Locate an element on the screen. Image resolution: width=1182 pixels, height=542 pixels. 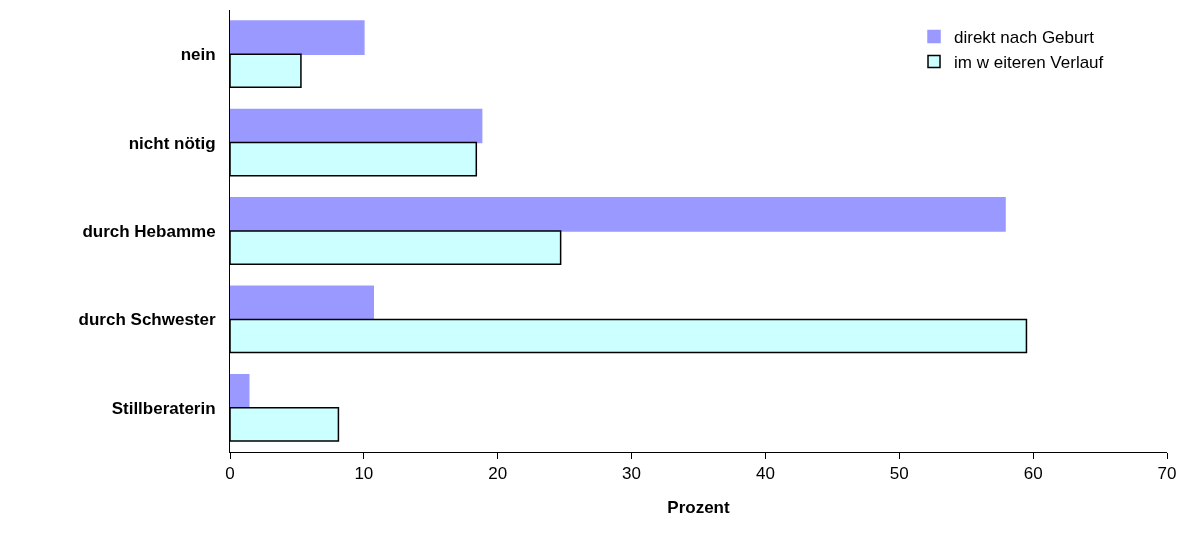
legend-label: im w eiteren Verlauf is located at coordinates (1029, 63).